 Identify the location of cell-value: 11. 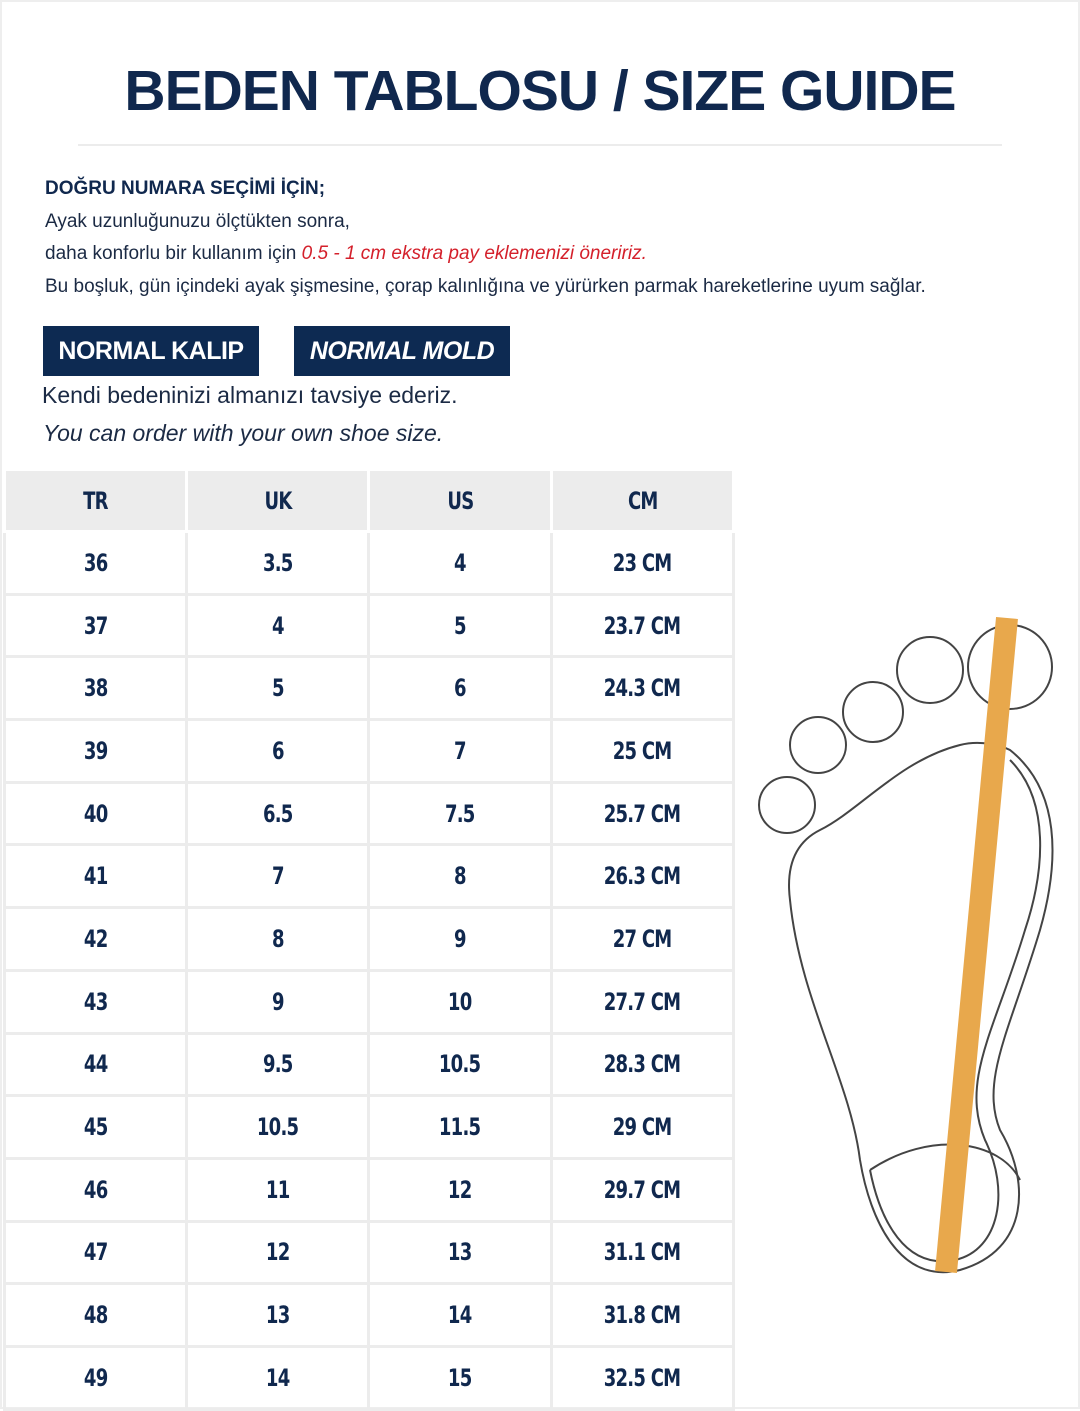
(278, 1189).